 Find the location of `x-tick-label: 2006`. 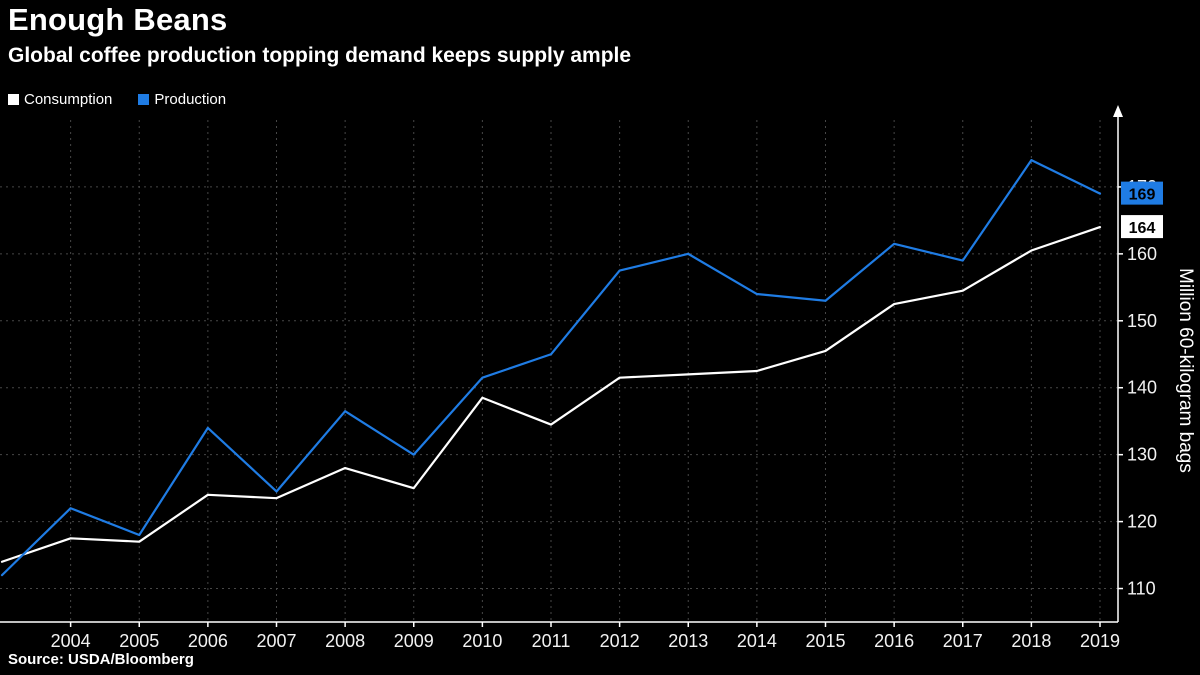

x-tick-label: 2006 is located at coordinates (208, 641).